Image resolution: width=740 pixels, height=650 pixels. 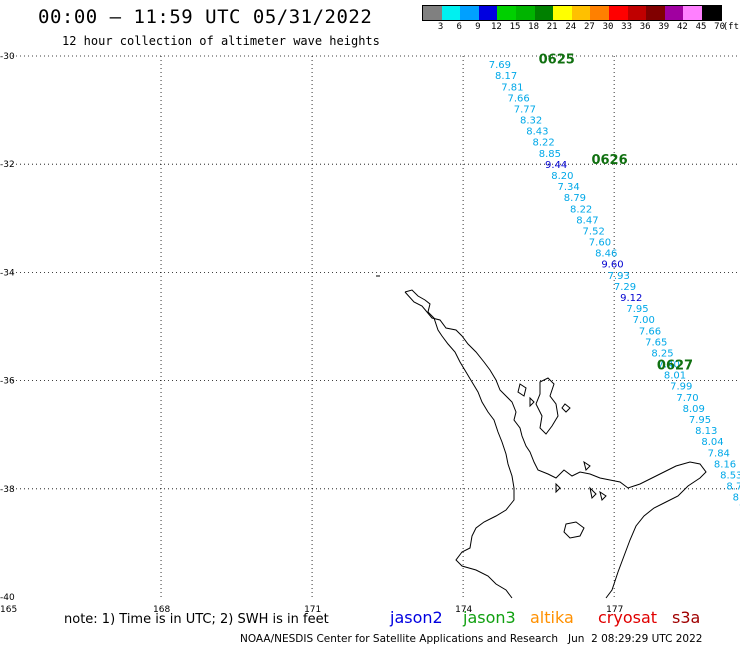 What do you see at coordinates (463, 610) in the screenshot?
I see `lon-tick-label: 174` at bounding box center [463, 610].